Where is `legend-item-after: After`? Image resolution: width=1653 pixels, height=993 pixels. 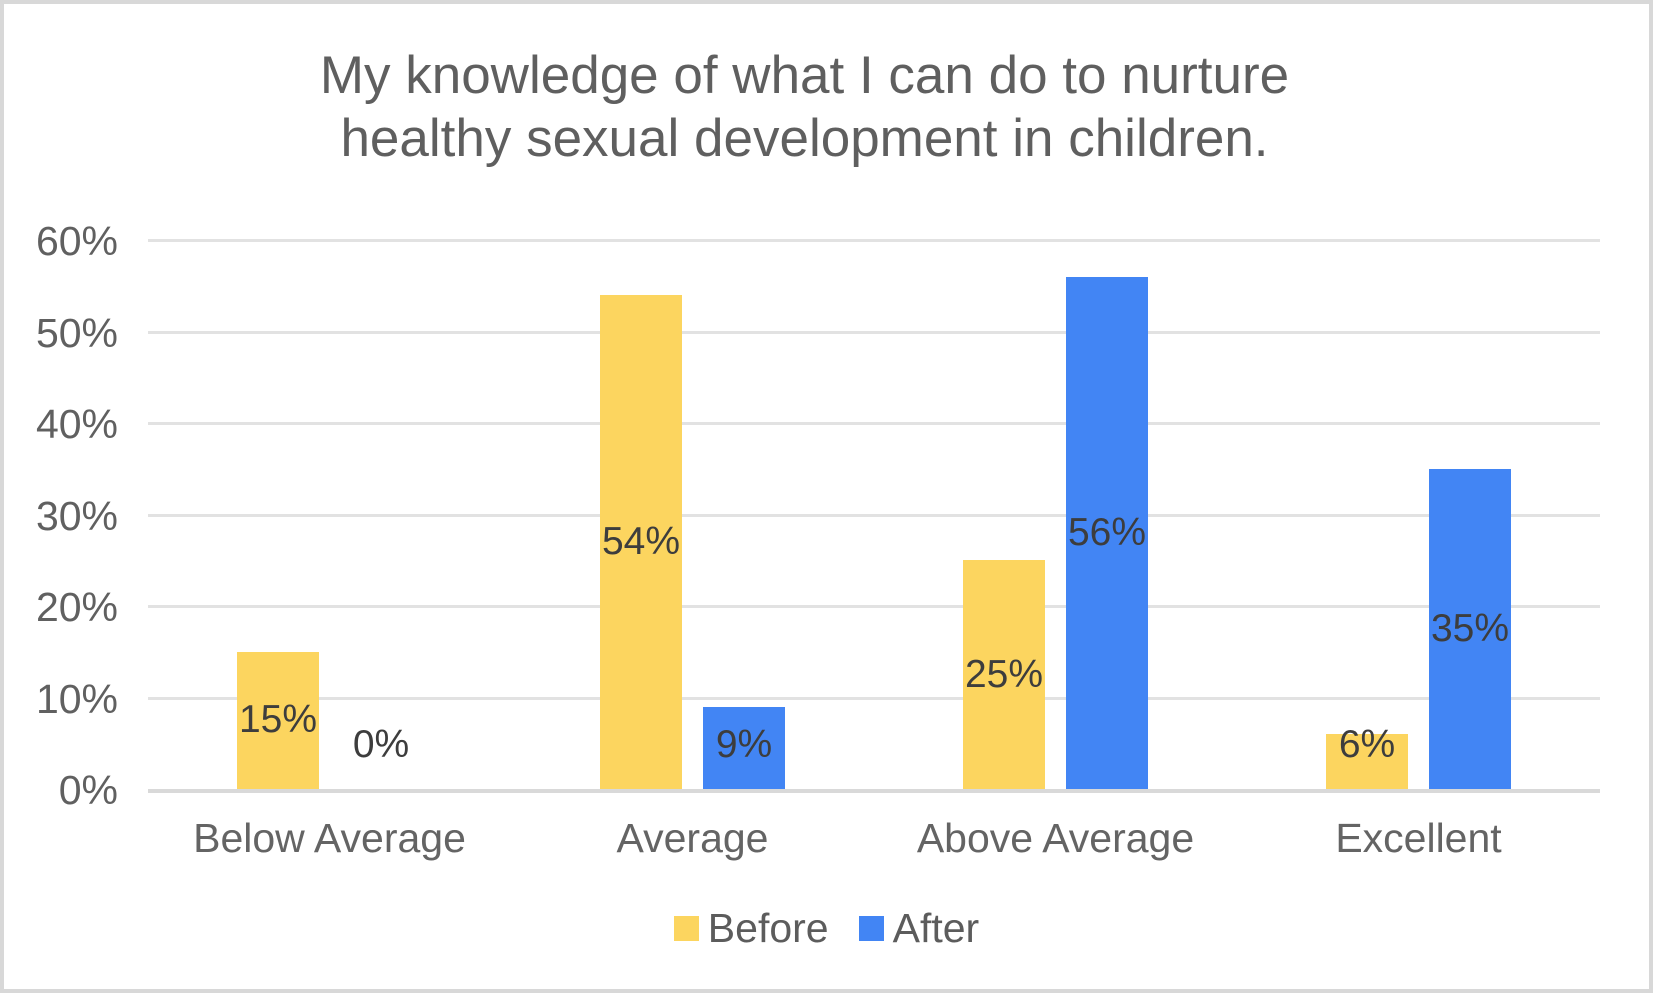
legend-item-after: After is located at coordinates (919, 928).